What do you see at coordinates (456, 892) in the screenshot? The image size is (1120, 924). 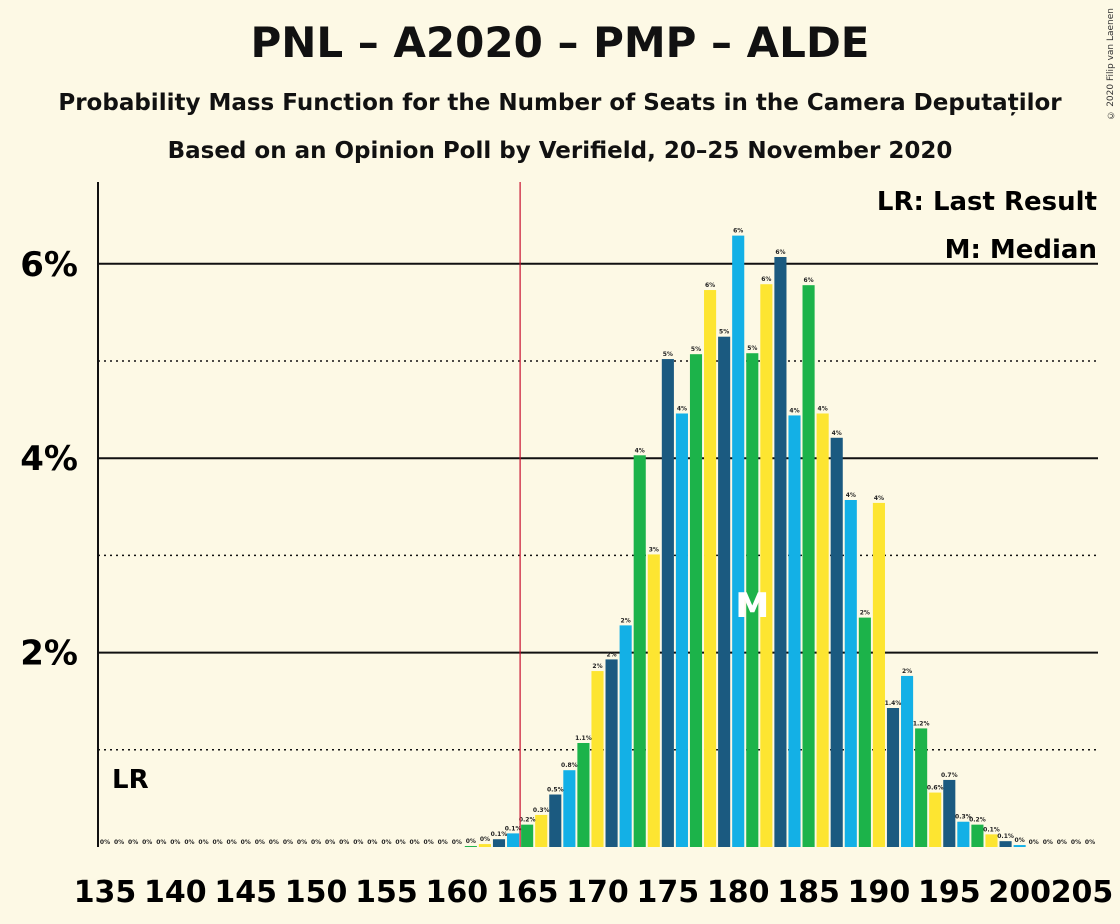 I see `x-tick-label: 160` at bounding box center [456, 892].